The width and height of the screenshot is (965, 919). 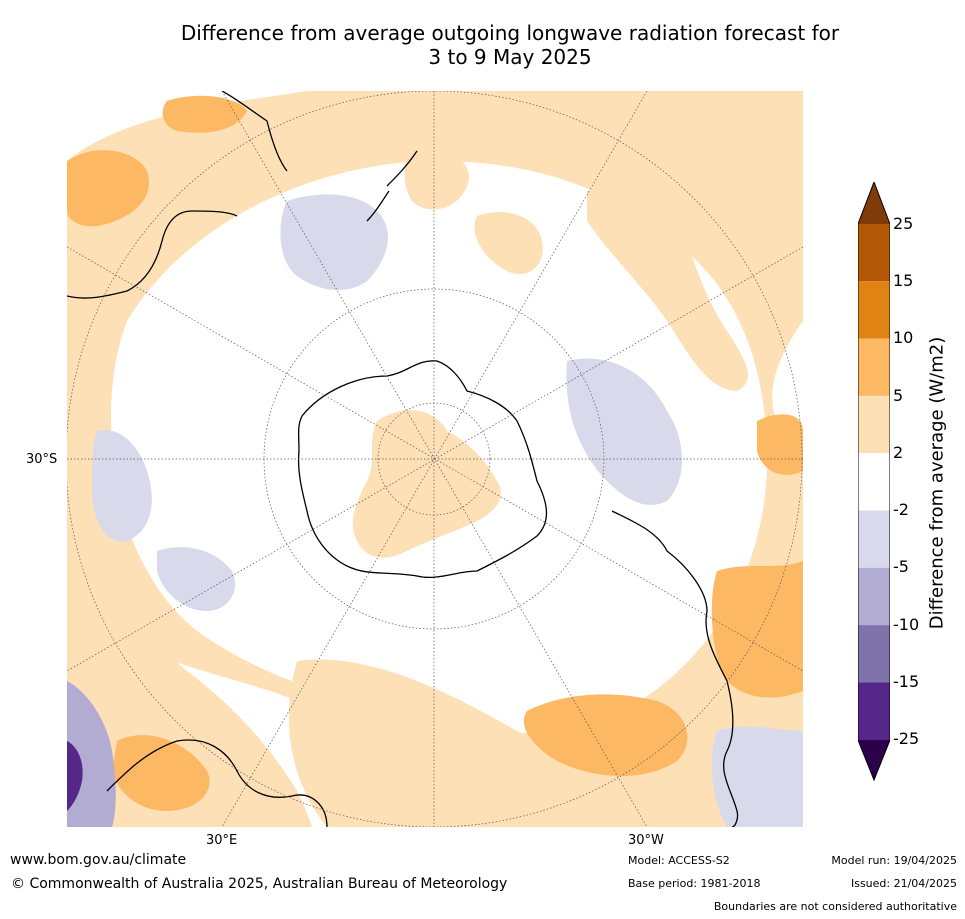 What do you see at coordinates (605, 735) in the screenshot?
I see `anomaly-moderate-patch-s` at bounding box center [605, 735].